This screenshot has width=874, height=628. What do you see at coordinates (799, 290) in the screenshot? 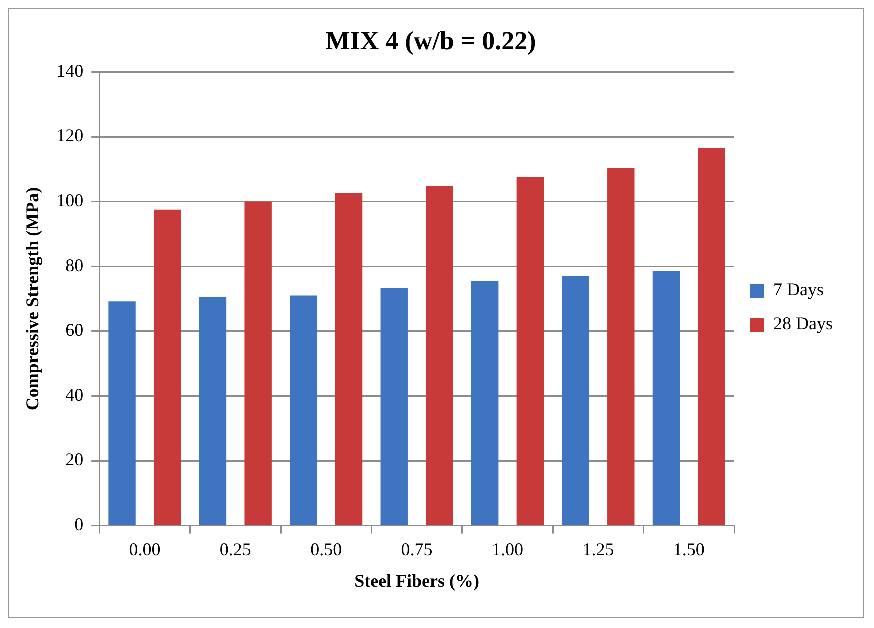
I see `legend-label: 7 Days` at bounding box center [799, 290].